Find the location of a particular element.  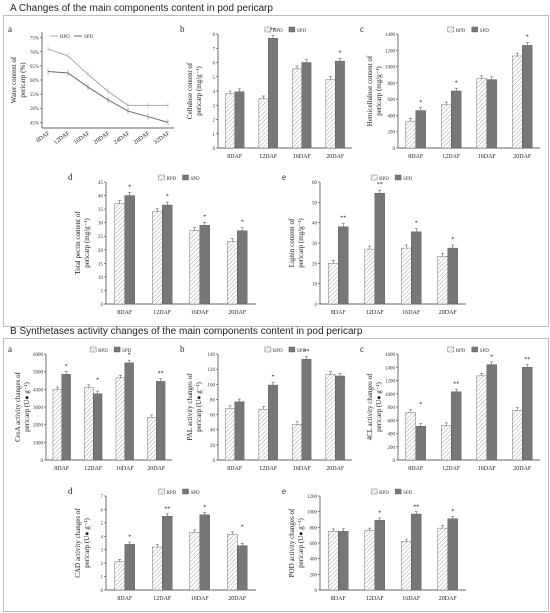

y-tick-label: 30 is located at coordinates (315, 244).